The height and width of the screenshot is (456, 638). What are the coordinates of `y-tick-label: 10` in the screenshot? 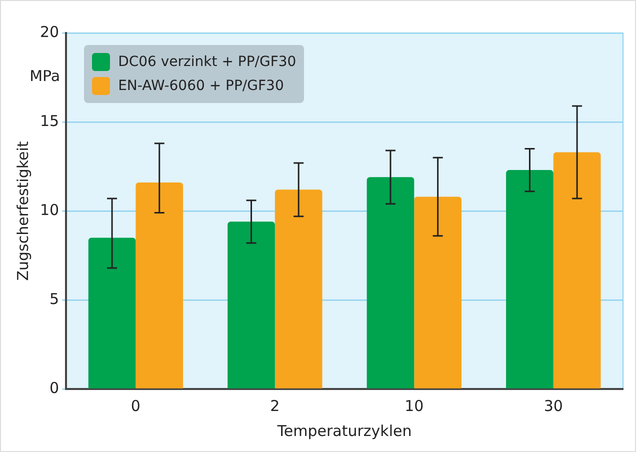 It's located at (50, 209).